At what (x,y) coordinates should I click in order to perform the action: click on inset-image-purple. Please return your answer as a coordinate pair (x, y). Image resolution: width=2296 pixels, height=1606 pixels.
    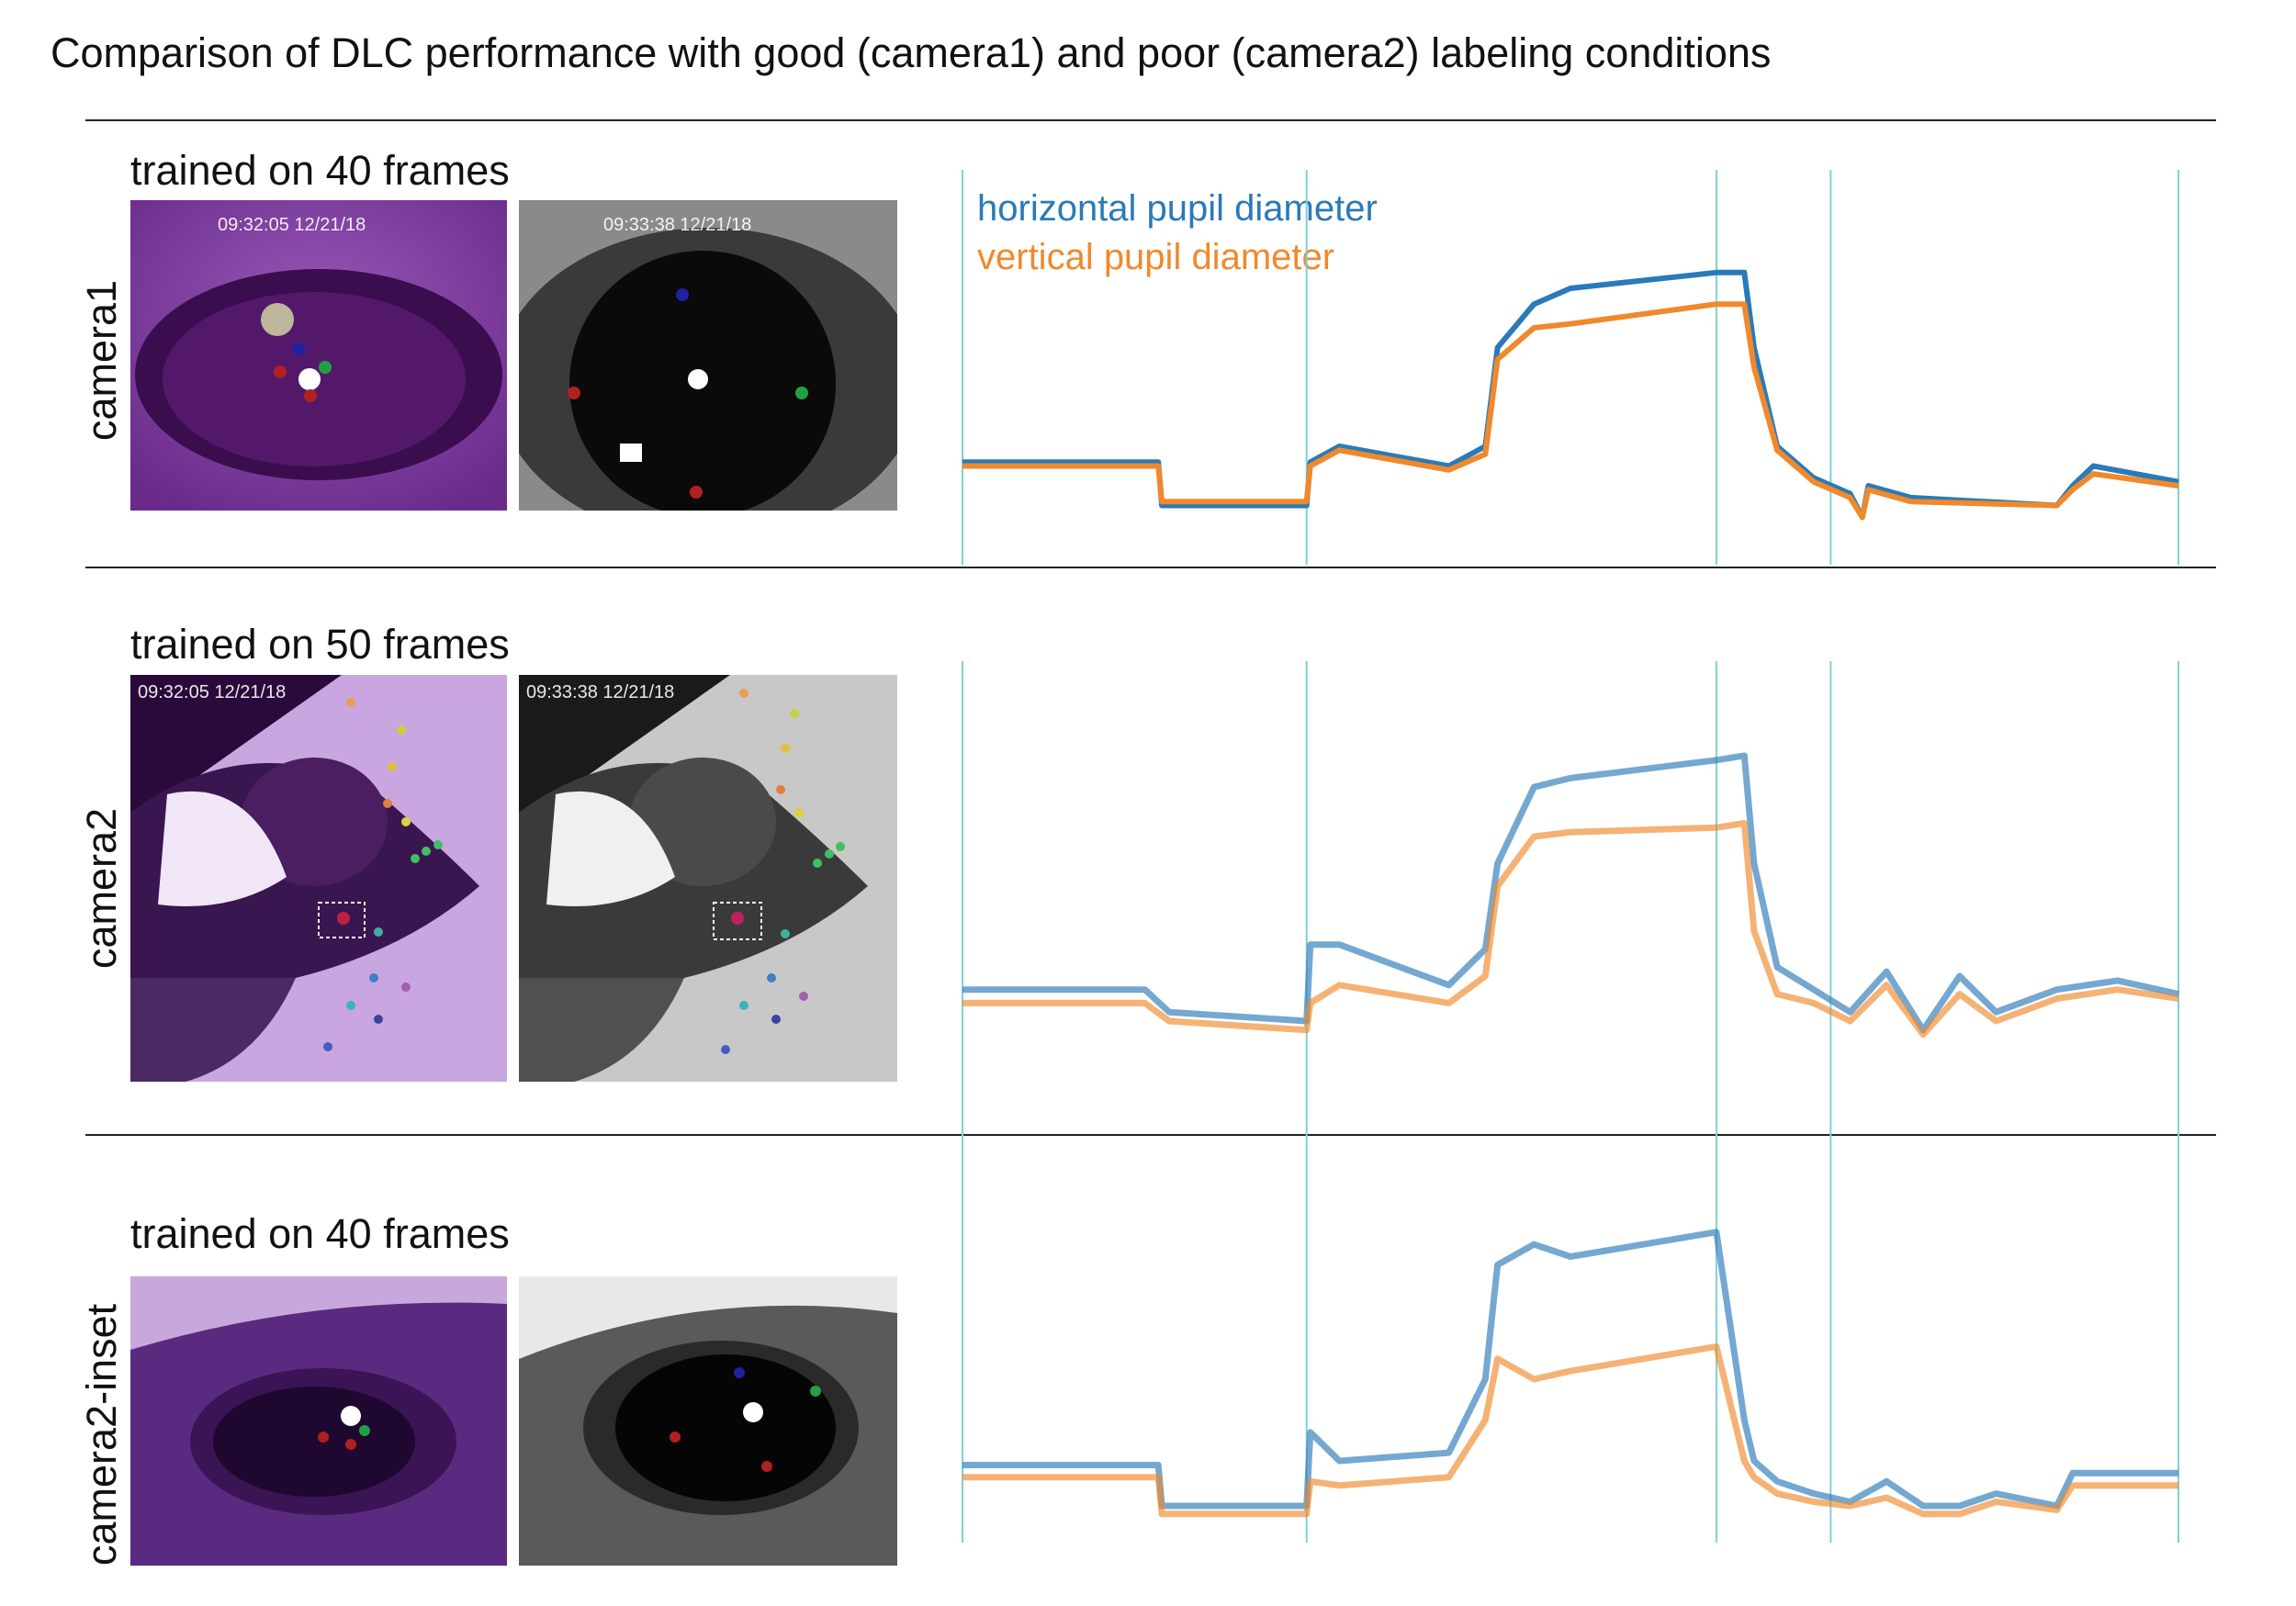
    Looking at the image, I should click on (318, 1421).